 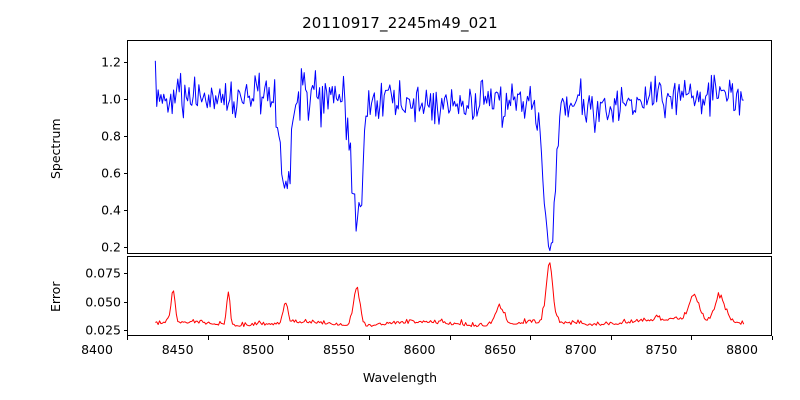 What do you see at coordinates (111, 173) in the screenshot?
I see `y-tick-label-spectrum: 0.6` at bounding box center [111, 173].